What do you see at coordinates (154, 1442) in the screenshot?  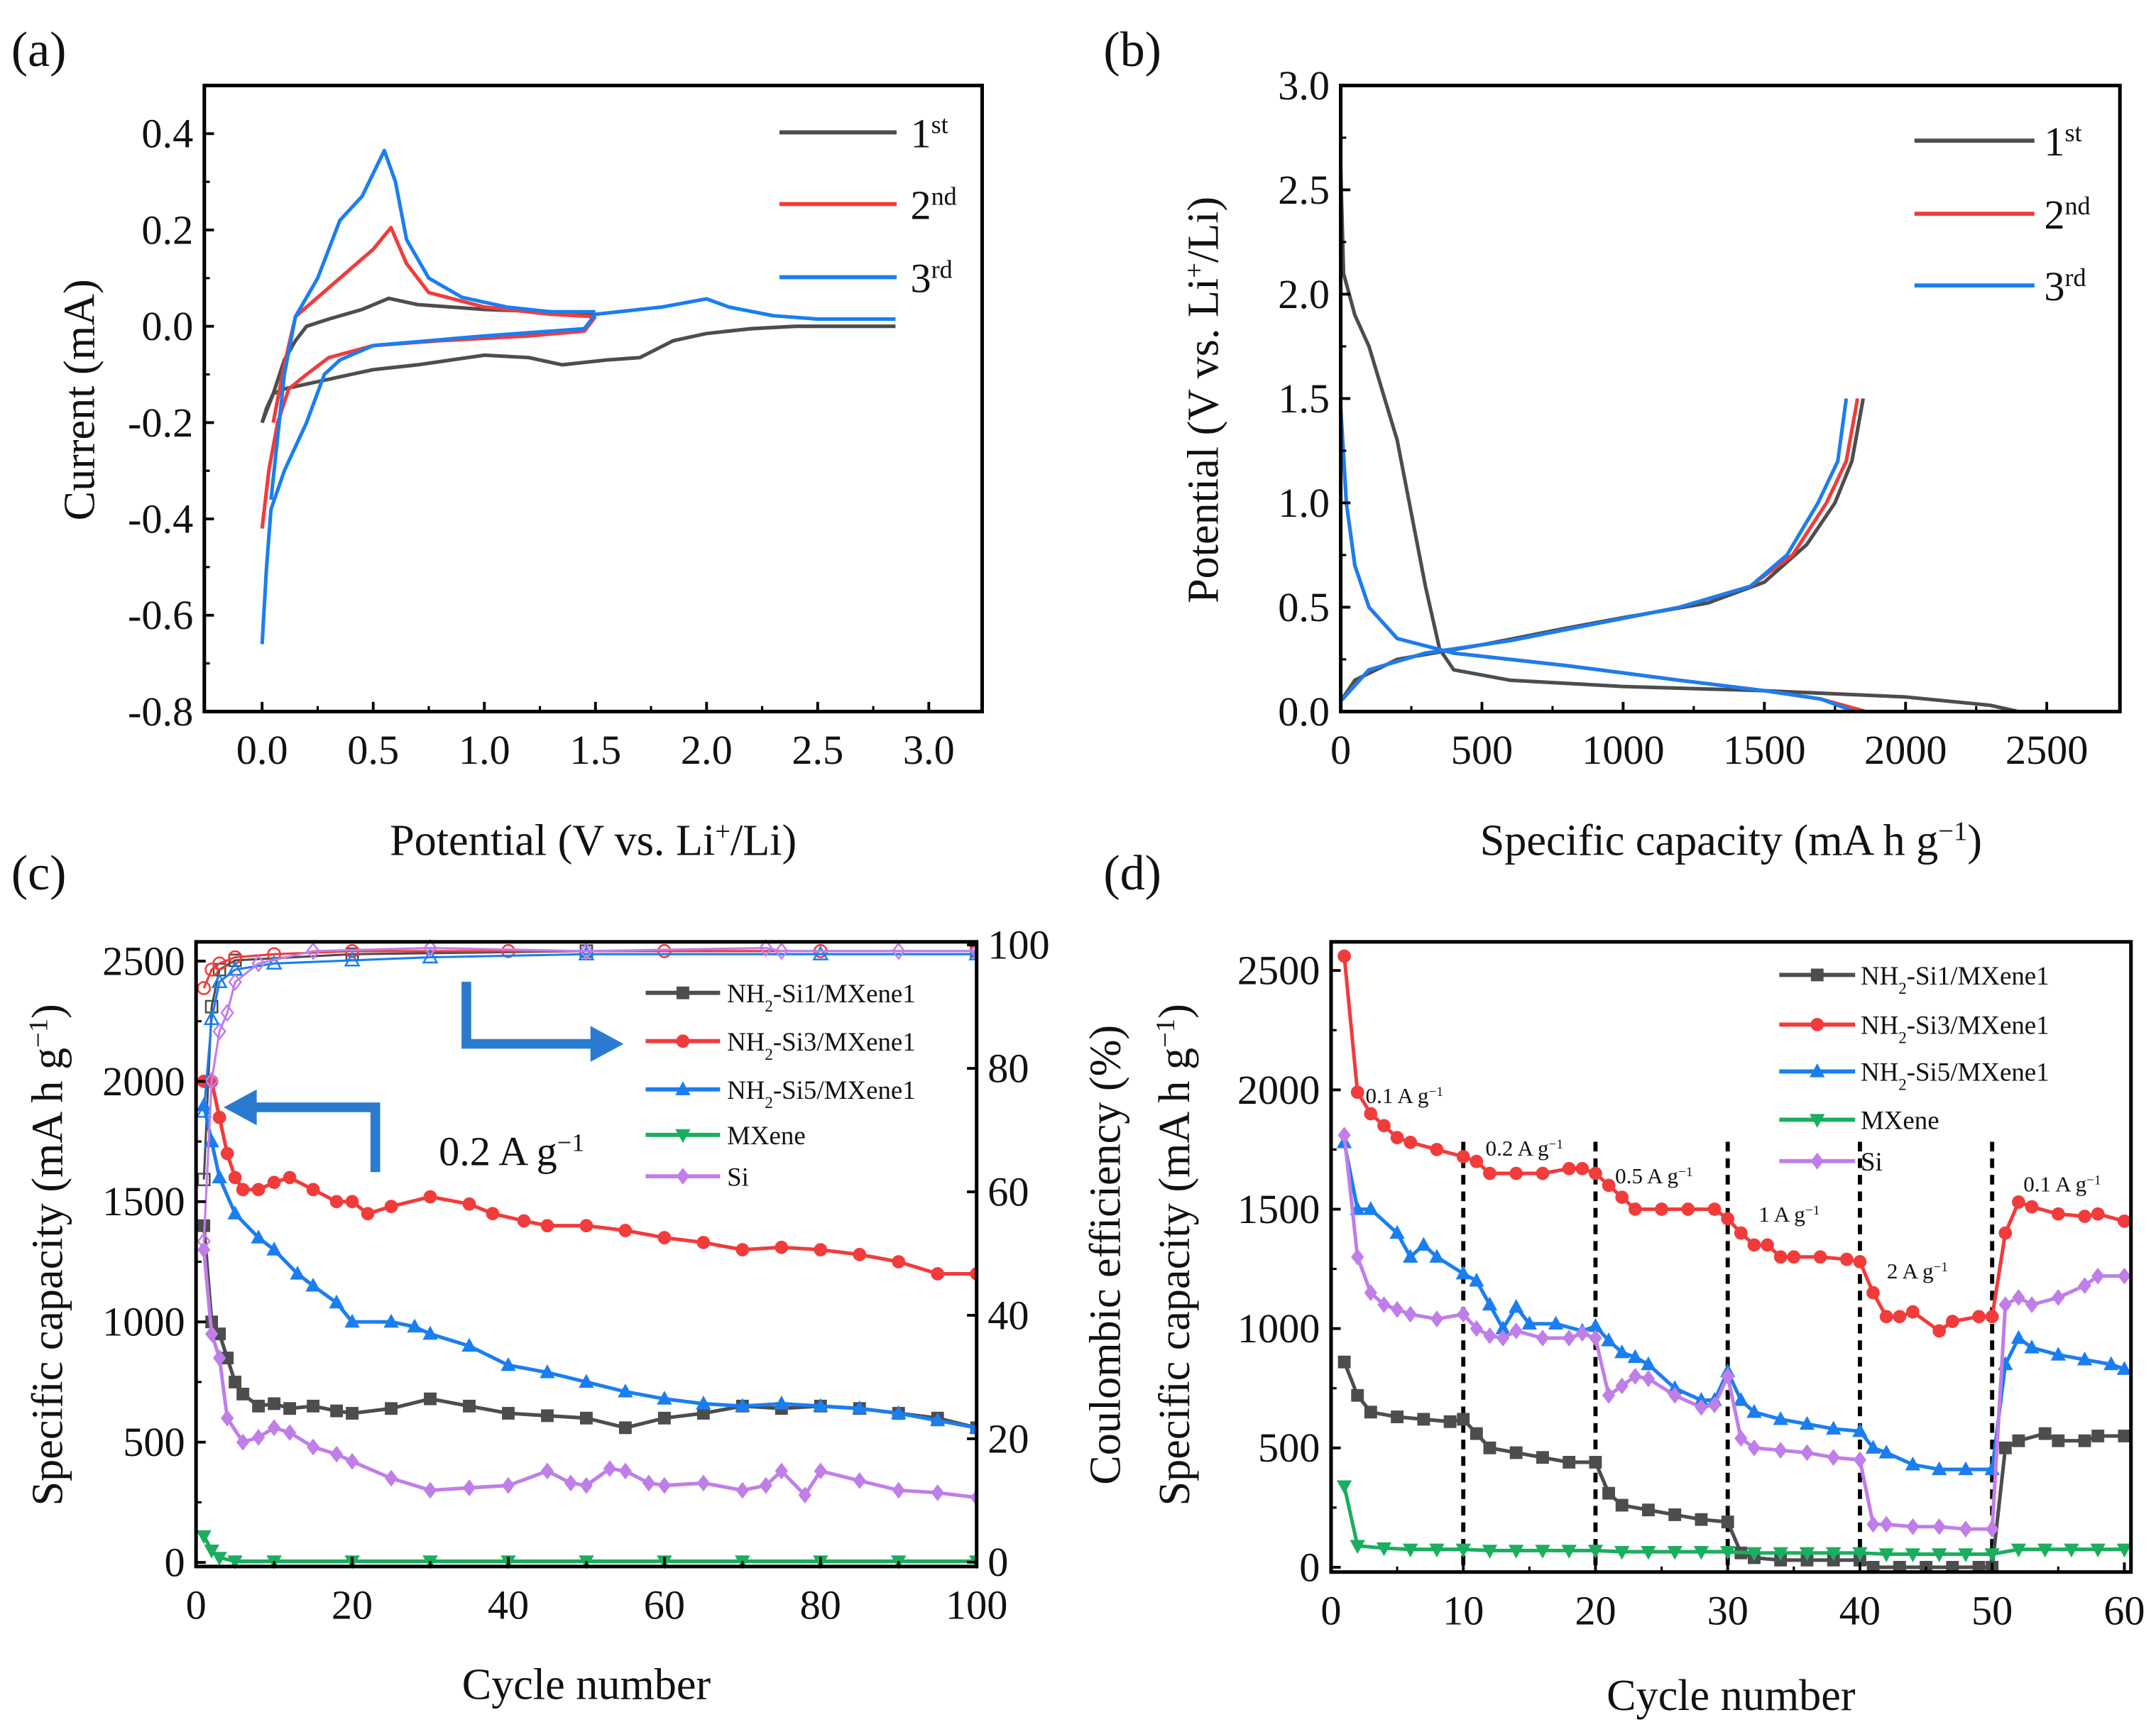 I see `y-tick-label: 500` at bounding box center [154, 1442].